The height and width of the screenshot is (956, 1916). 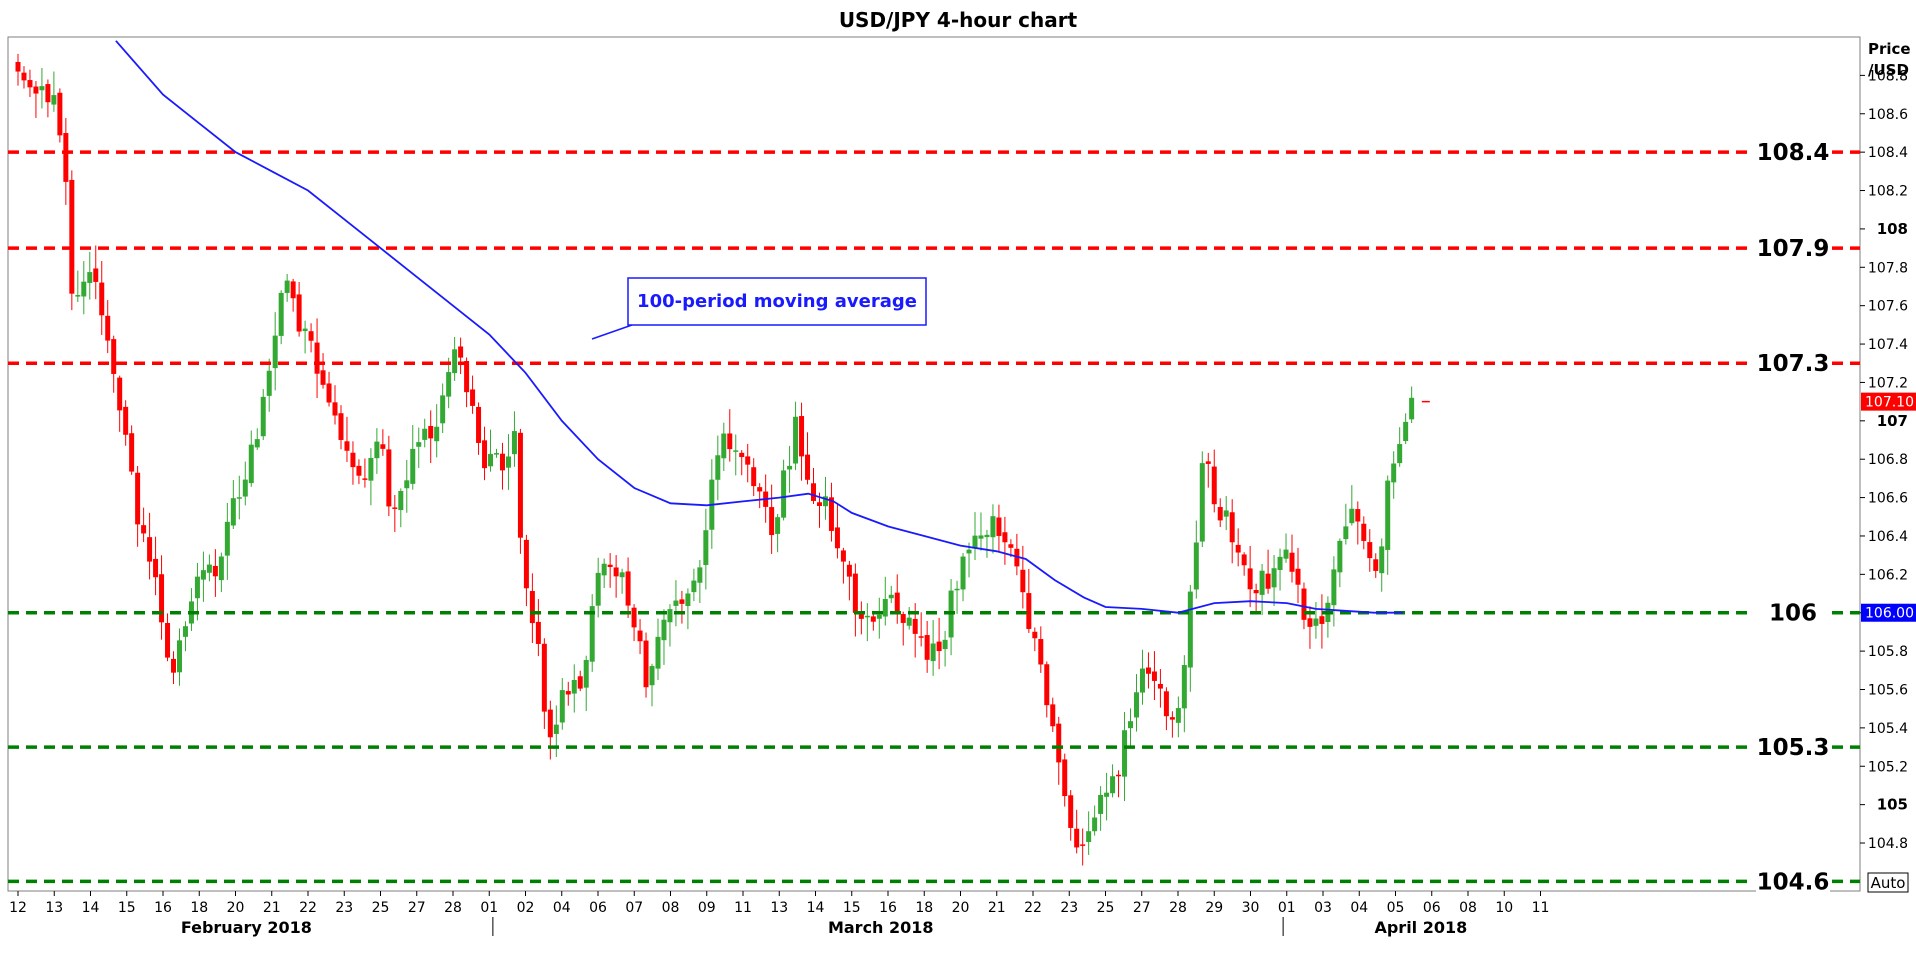 What do you see at coordinates (1793, 363) in the screenshot?
I see `level-label-bg` at bounding box center [1793, 363].